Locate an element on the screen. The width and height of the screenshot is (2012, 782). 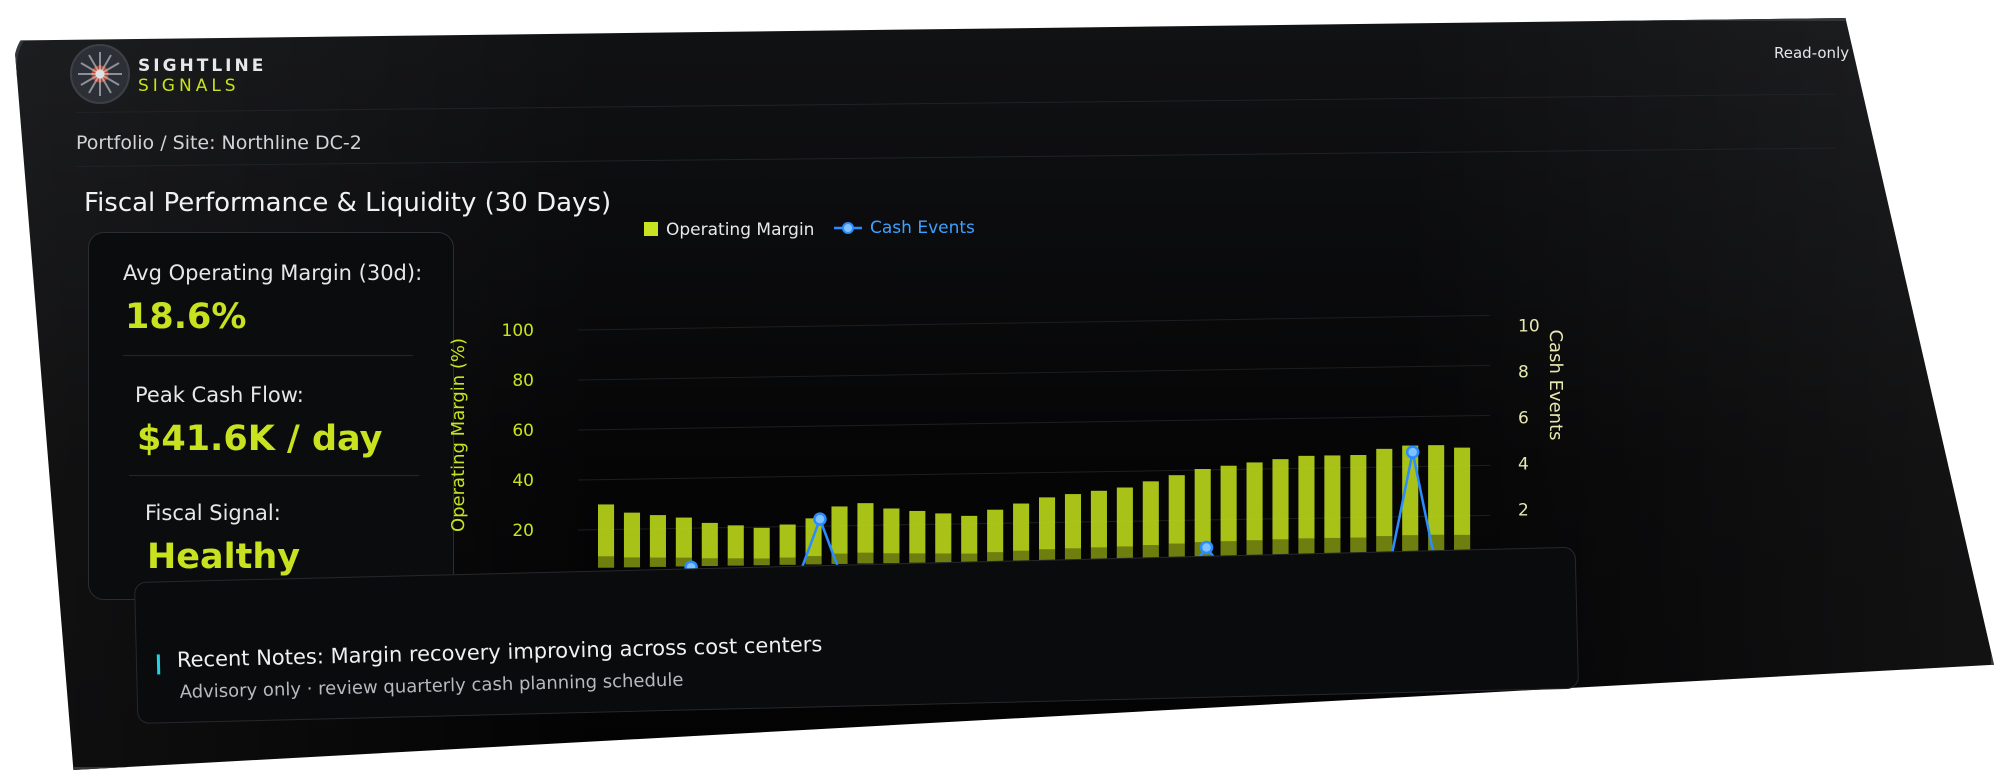
legend-cash-label: Cash Events is located at coordinates (922, 228).